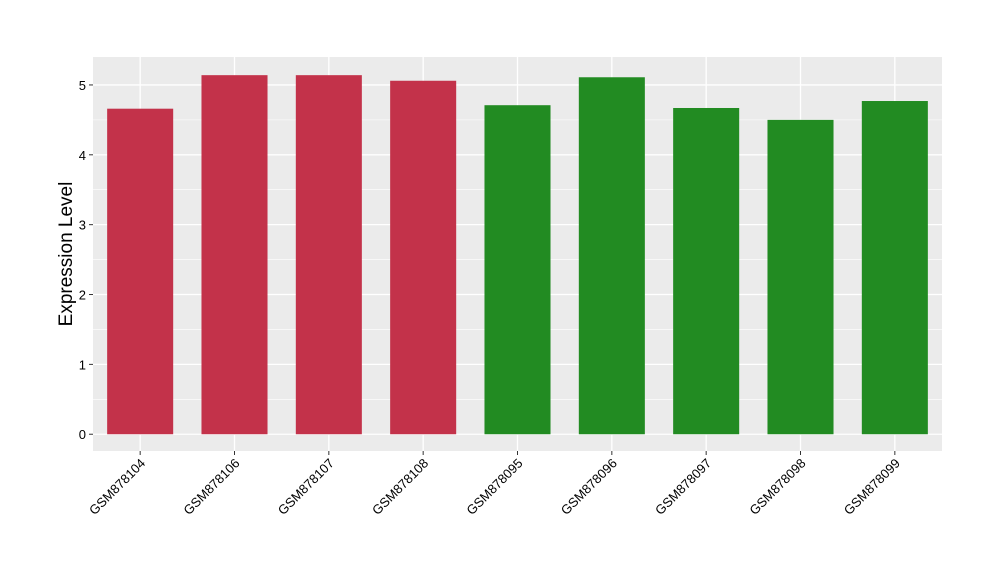 The width and height of the screenshot is (1000, 580). I want to click on y-tick-label: 2, so click(82, 295).